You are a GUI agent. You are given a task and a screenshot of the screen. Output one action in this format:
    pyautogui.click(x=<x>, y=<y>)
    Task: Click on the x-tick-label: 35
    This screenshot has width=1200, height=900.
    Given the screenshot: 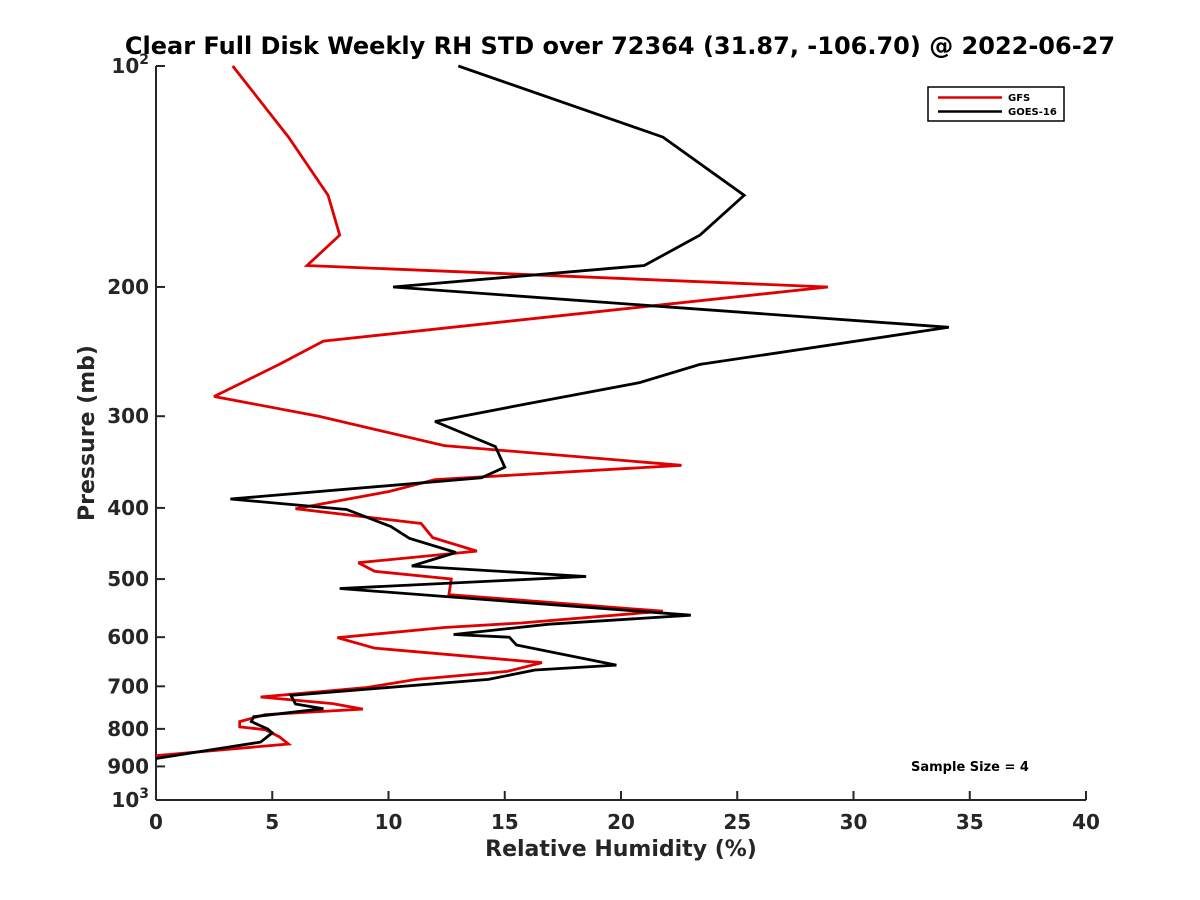 What is the action you would take?
    pyautogui.click(x=970, y=822)
    